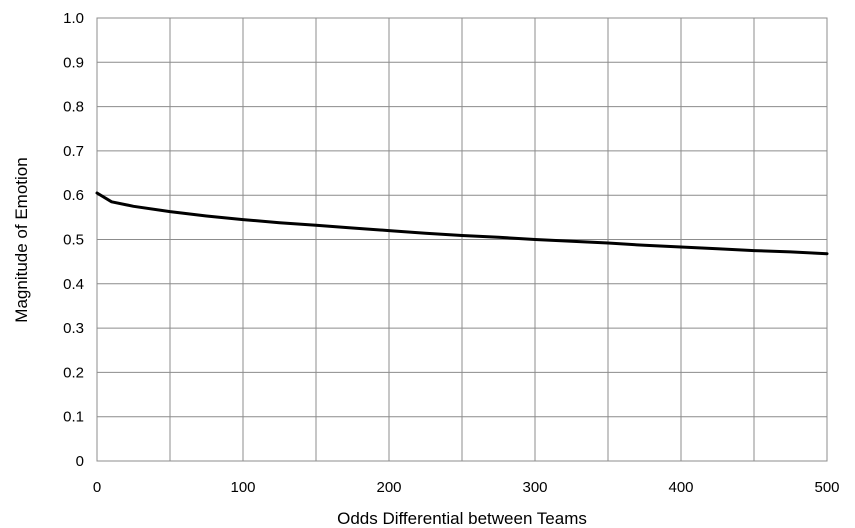 The image size is (855, 528). Describe the element at coordinates (97, 487) in the screenshot. I see `x-tick-label: 0` at that location.